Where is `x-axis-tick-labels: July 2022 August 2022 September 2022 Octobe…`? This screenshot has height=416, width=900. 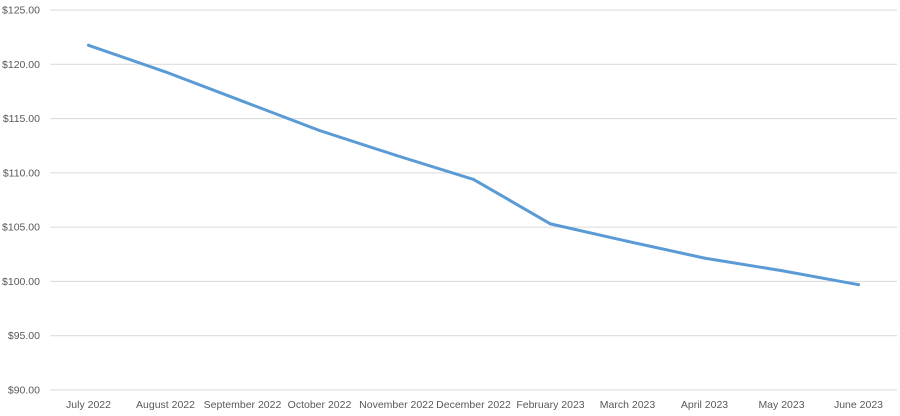
x-axis-tick-labels: July 2022 August 2022 September 2022 Octobe… is located at coordinates (474, 405).